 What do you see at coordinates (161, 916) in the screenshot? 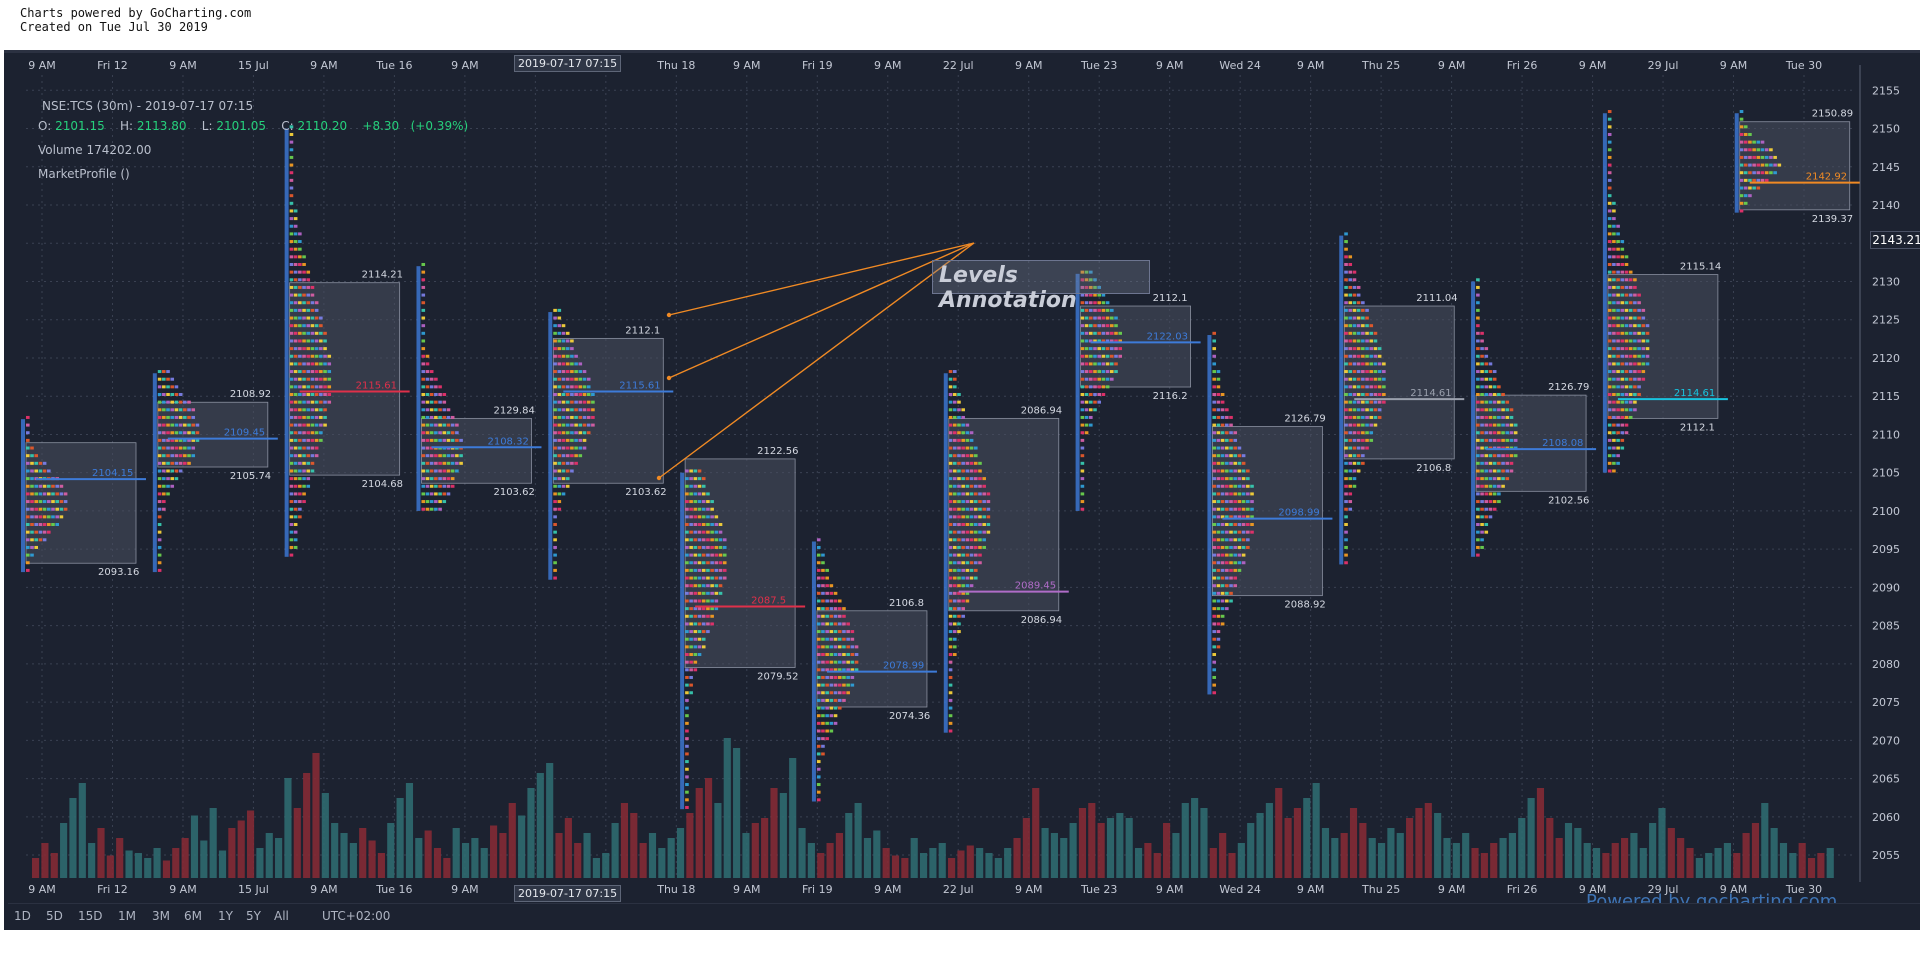
I see `timeframe-3m-button: 3M` at bounding box center [161, 916].